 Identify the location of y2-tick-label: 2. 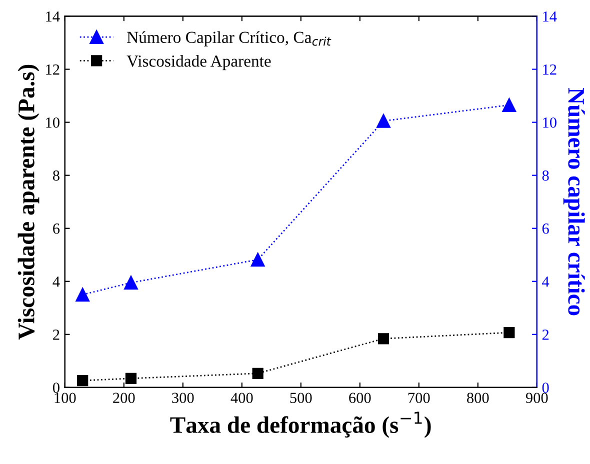
(545, 335).